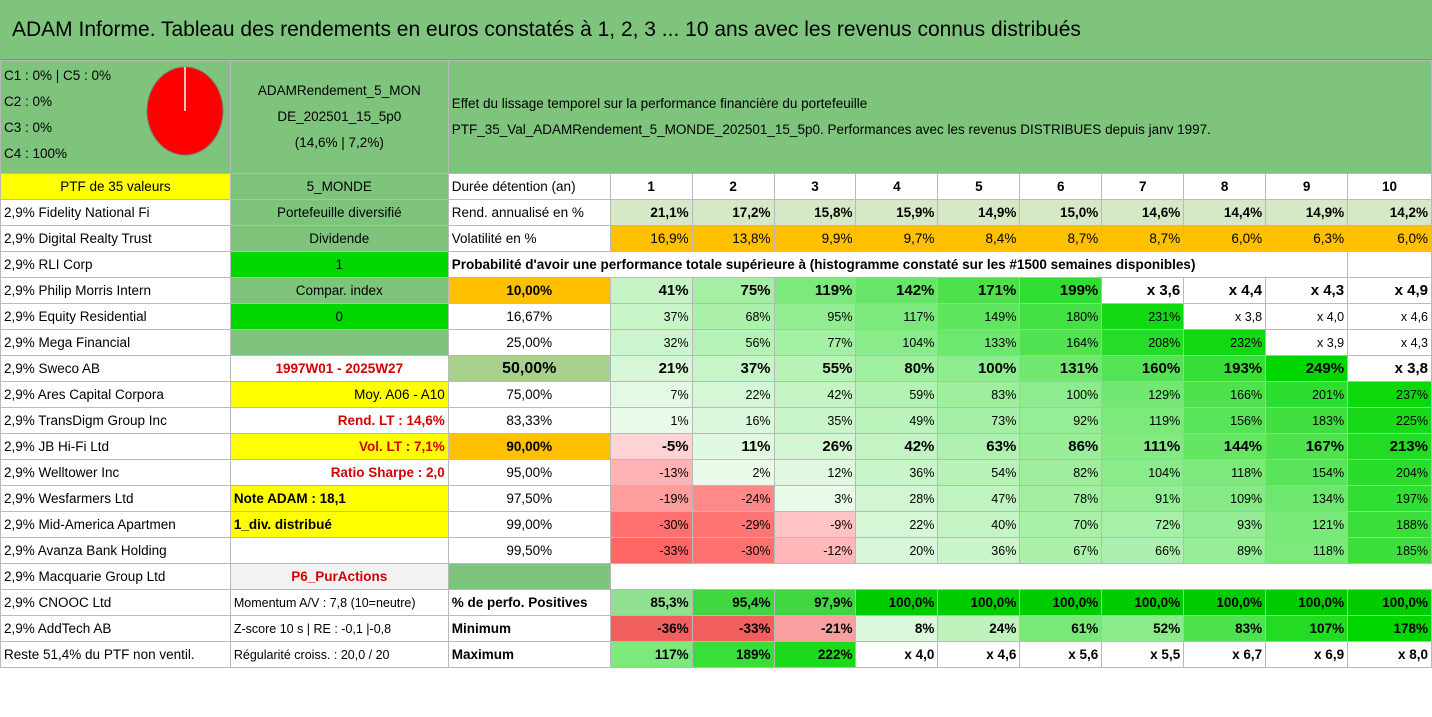  Describe the element at coordinates (1389, 446) in the screenshot. I see `proba-value: 213%` at that location.